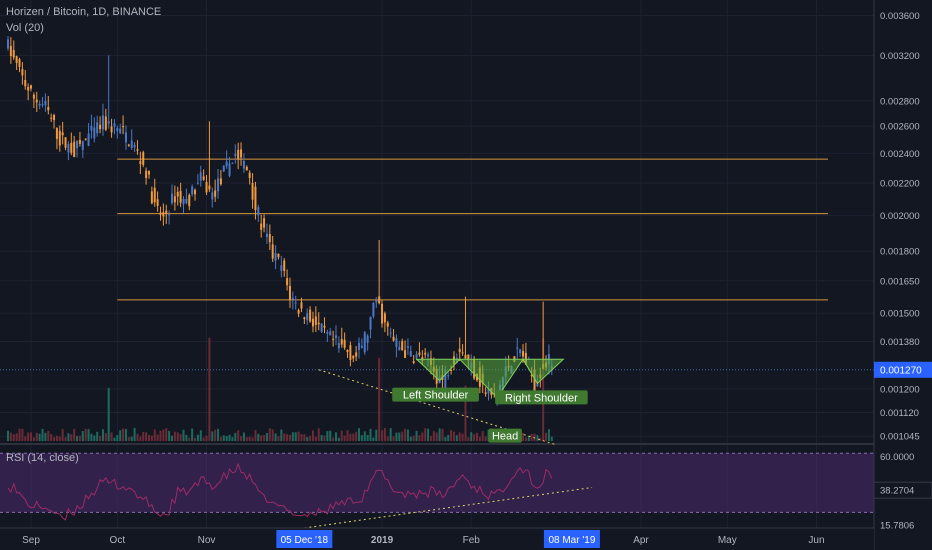 The width and height of the screenshot is (932, 550). Describe the element at coordinates (900, 101) in the screenshot. I see `price-tick-label: 0.002800` at that location.